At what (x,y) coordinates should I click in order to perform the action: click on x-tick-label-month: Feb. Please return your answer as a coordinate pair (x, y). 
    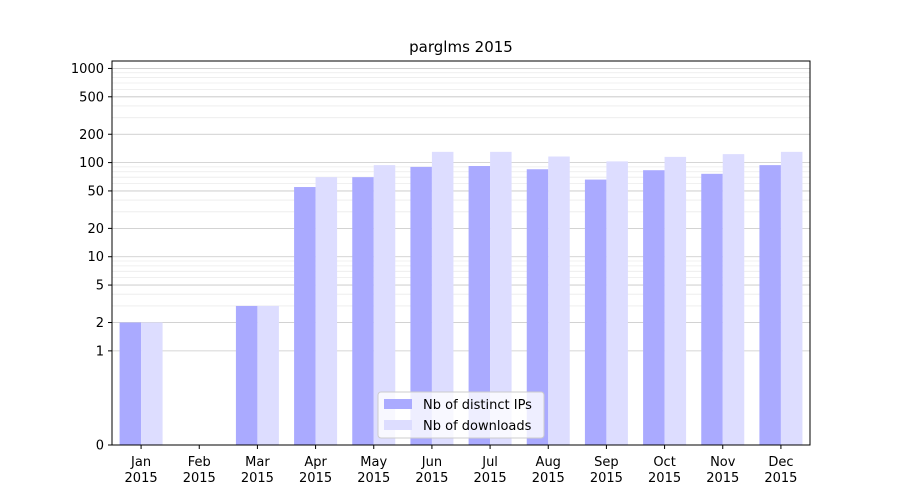
    Looking at the image, I should click on (199, 462).